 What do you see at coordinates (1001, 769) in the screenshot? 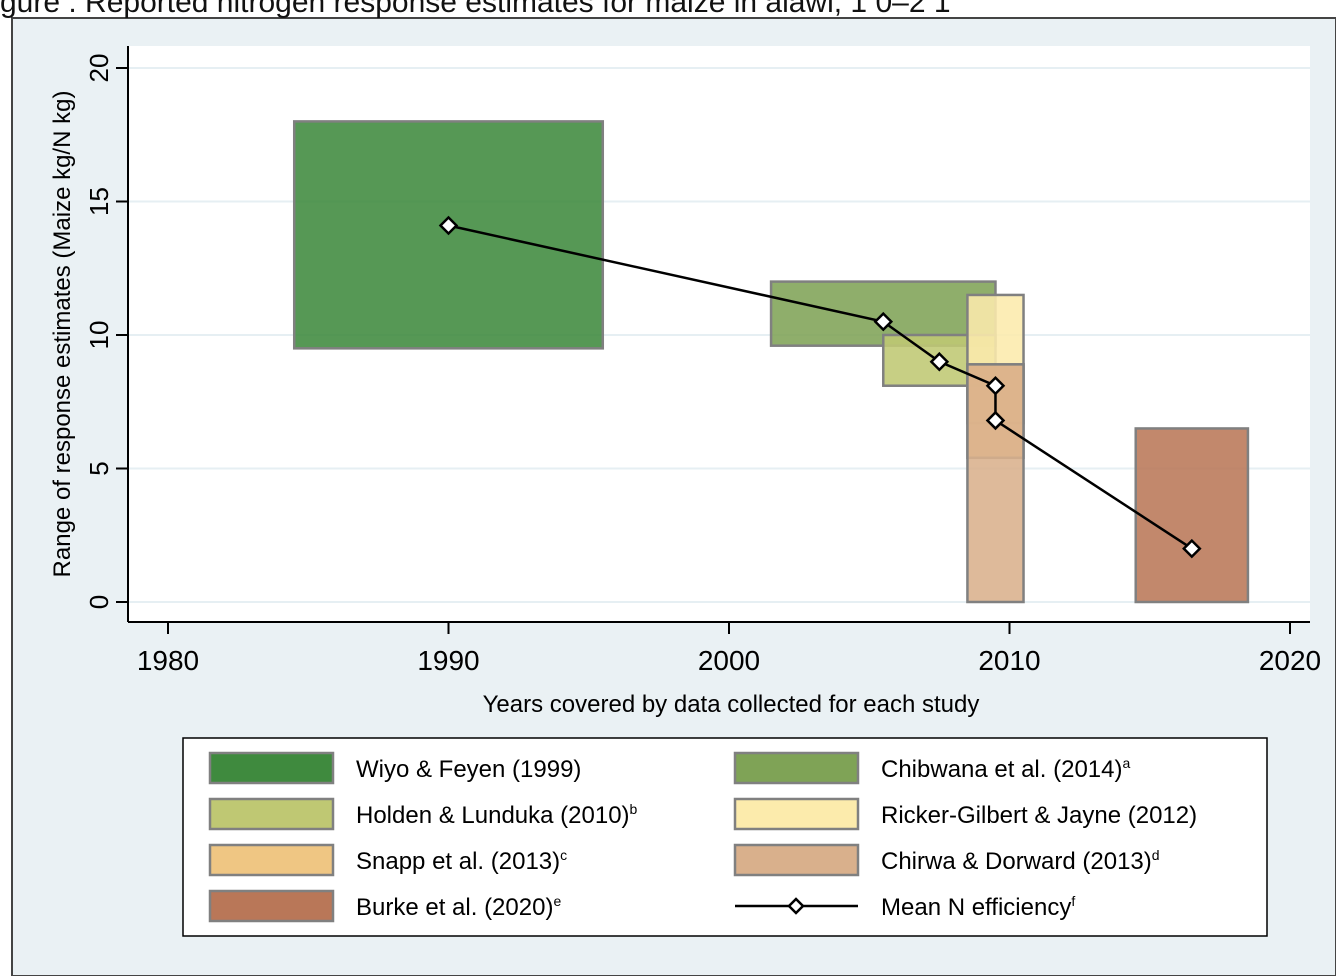
I see `legend-label-text: Chibwana et al. (2014)` at bounding box center [1001, 769].